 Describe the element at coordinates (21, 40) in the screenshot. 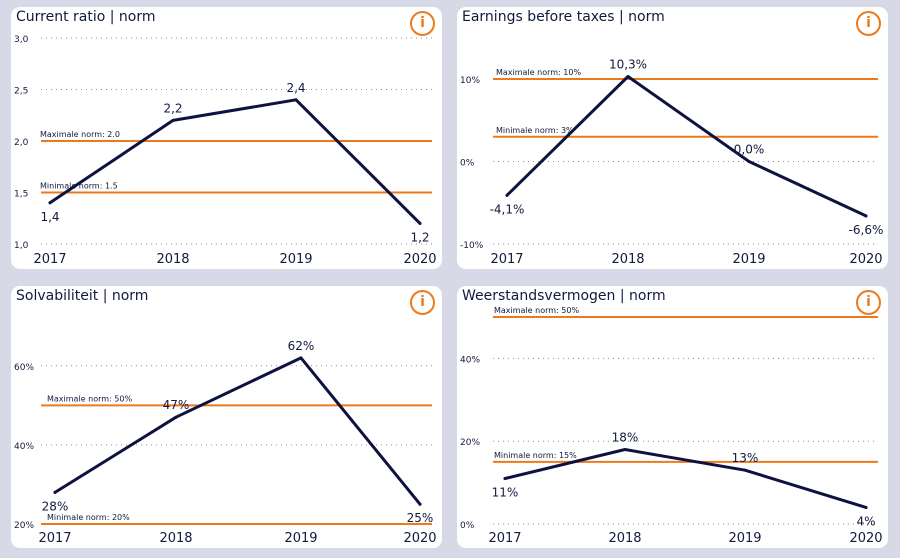

I see `y-tick-label: 3,0` at that location.